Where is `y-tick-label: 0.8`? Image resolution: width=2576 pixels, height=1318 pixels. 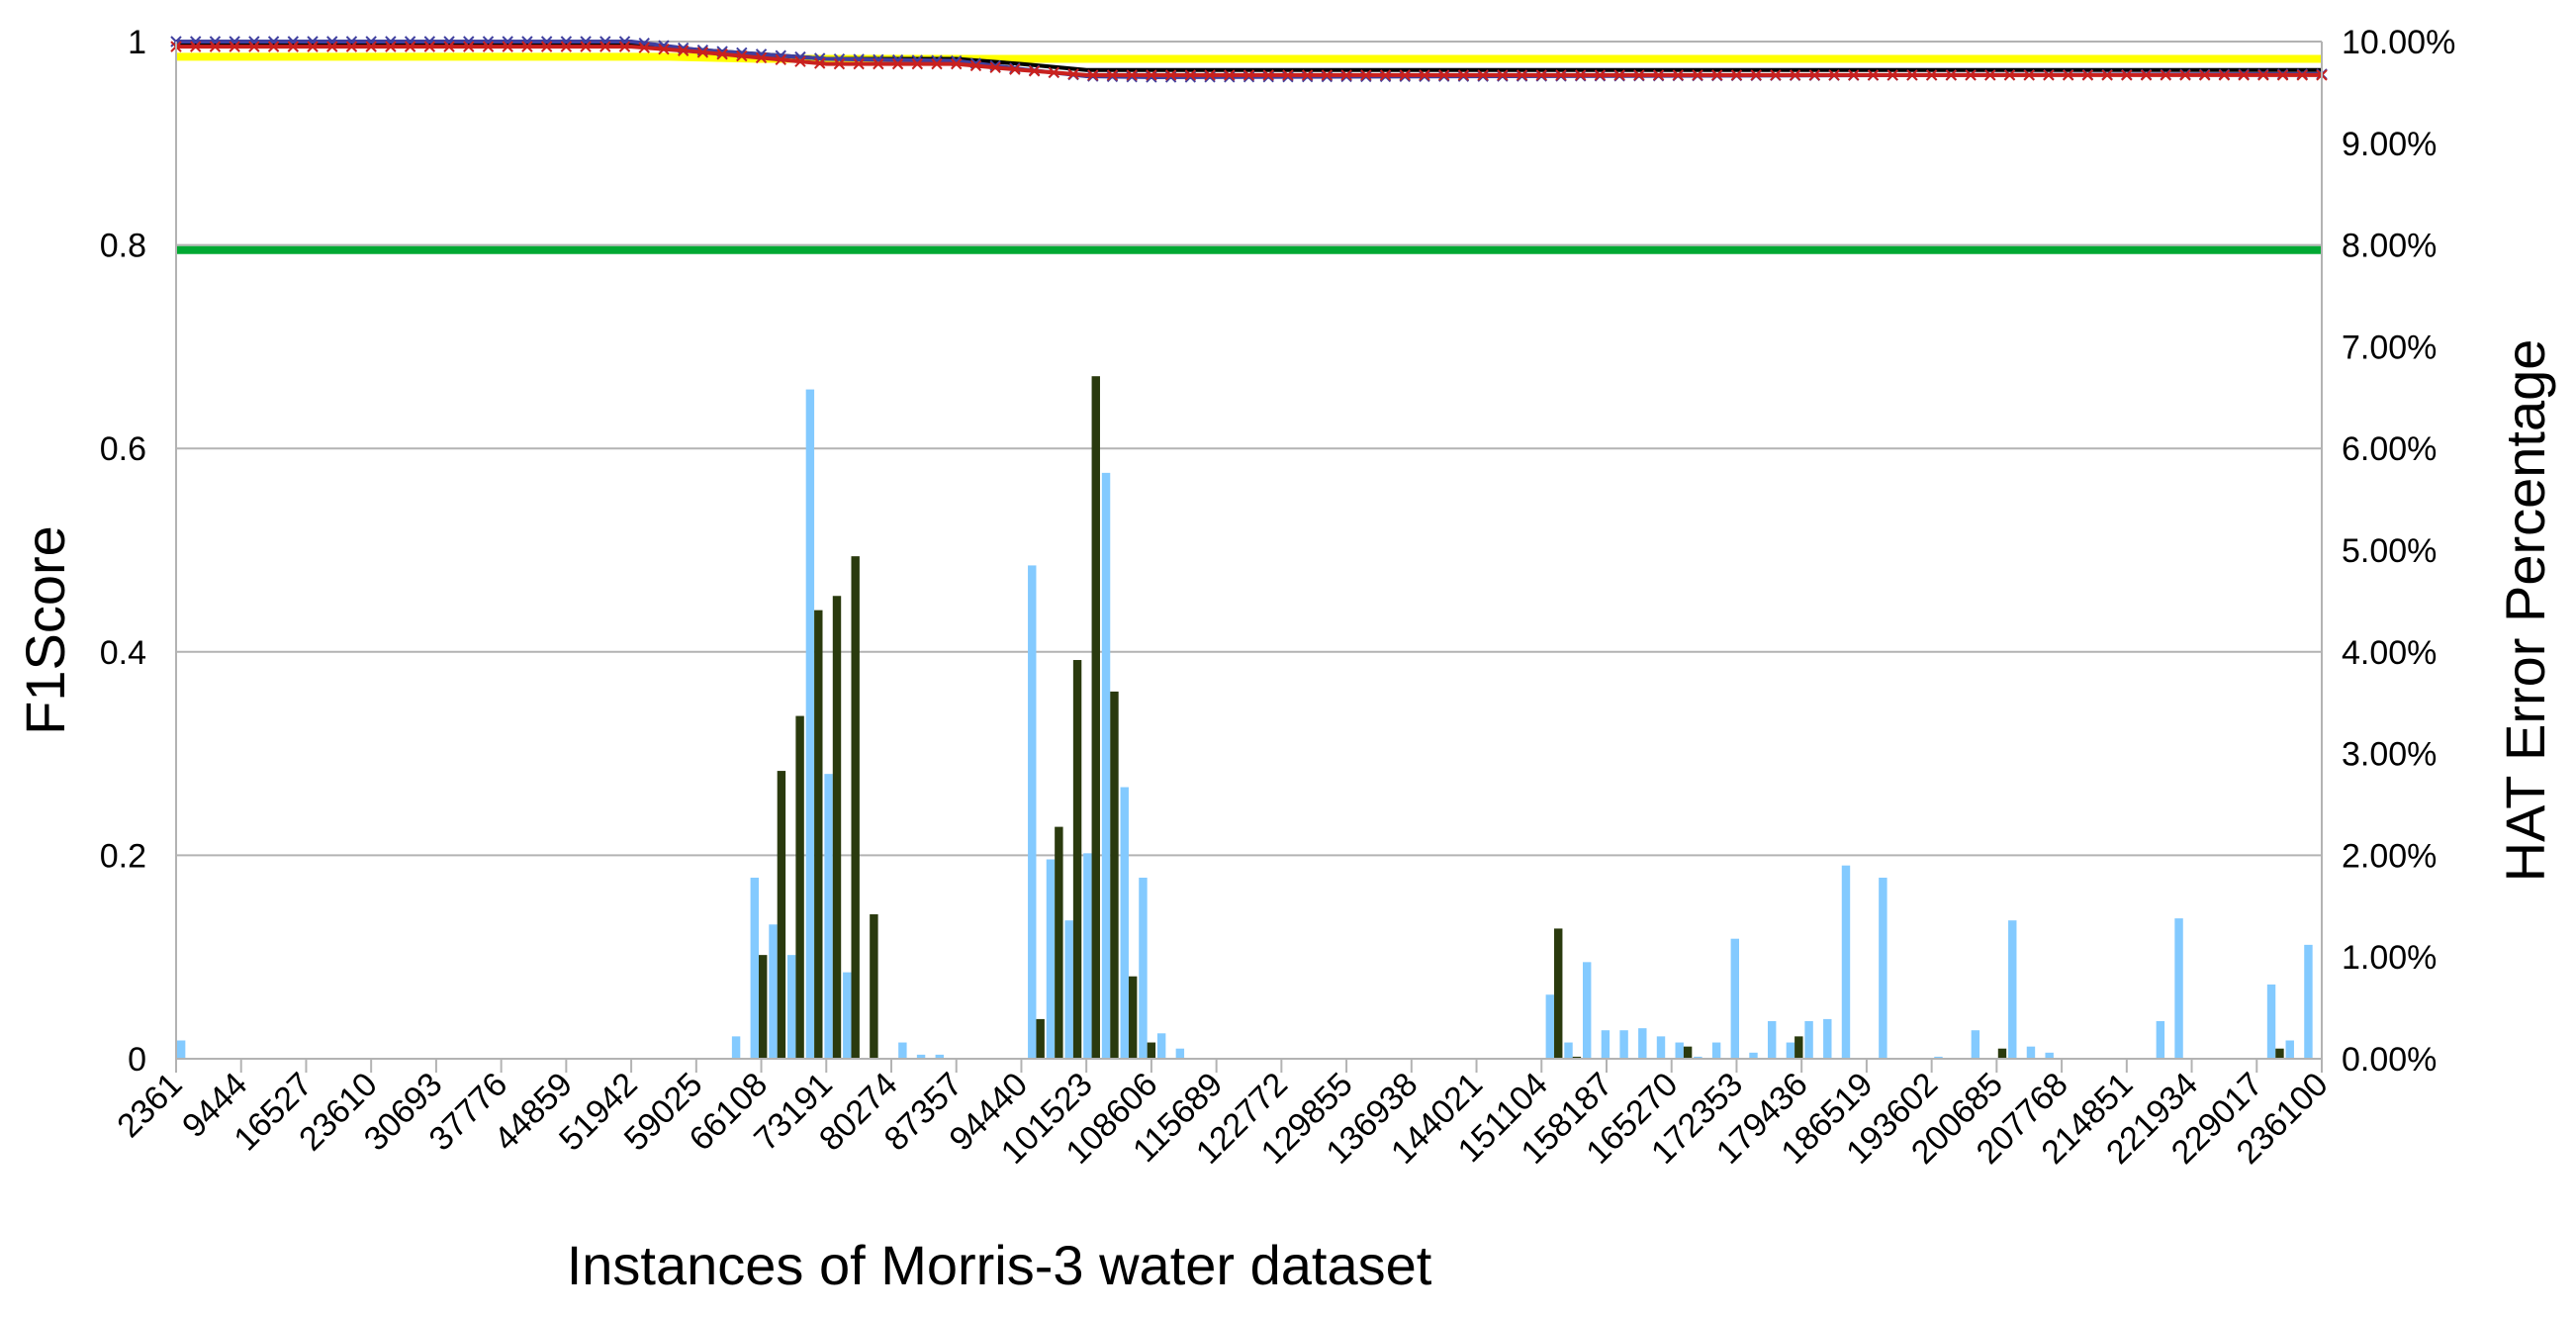
y-tick-label: 0.8 is located at coordinates (123, 246).